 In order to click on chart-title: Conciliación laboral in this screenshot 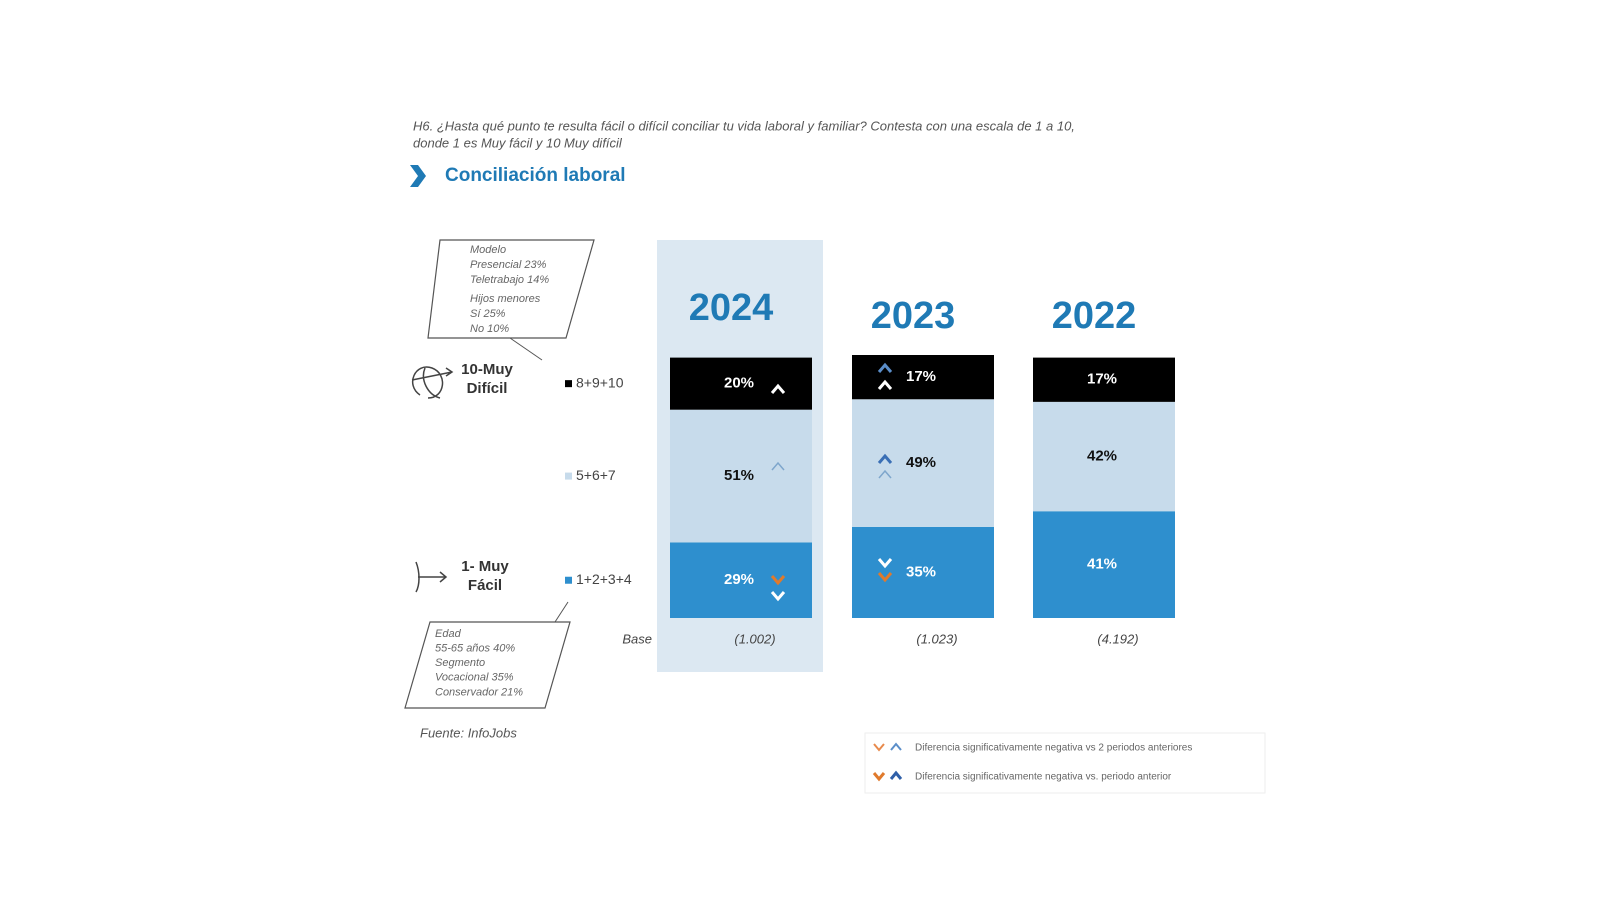, I will do `click(535, 175)`.